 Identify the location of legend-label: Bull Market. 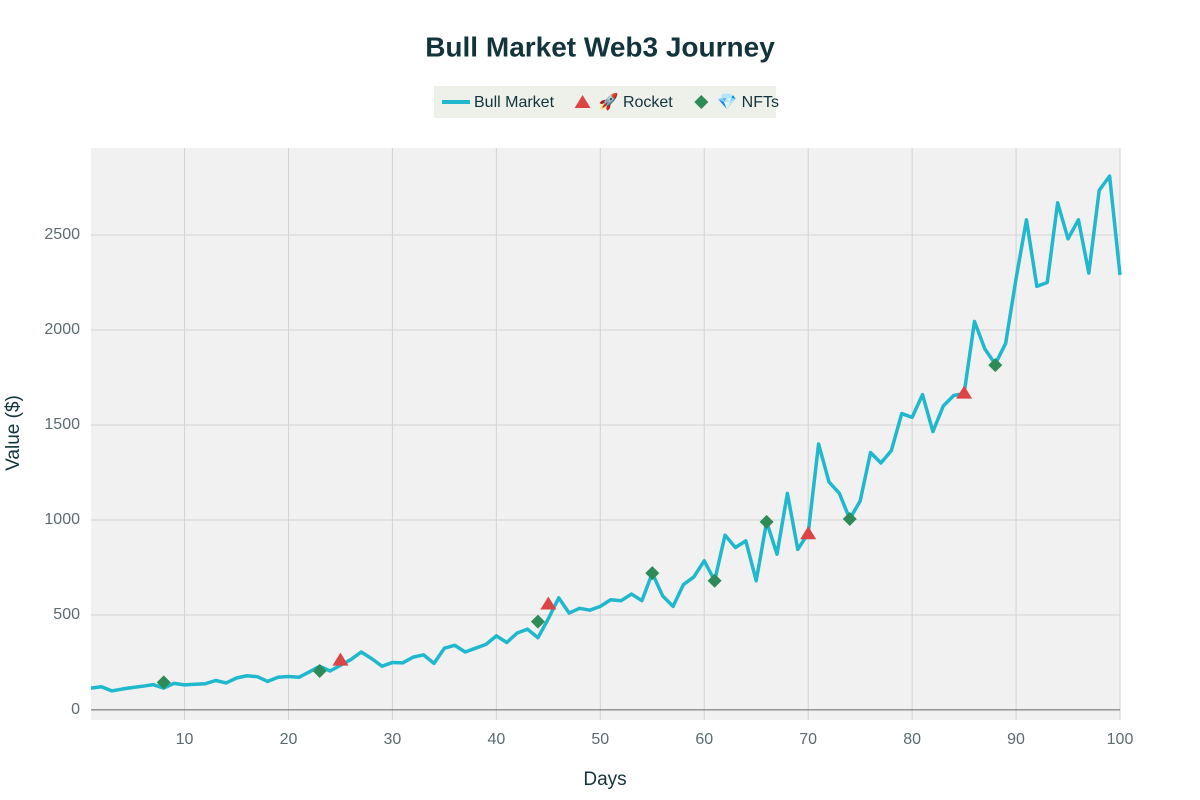
(514, 102).